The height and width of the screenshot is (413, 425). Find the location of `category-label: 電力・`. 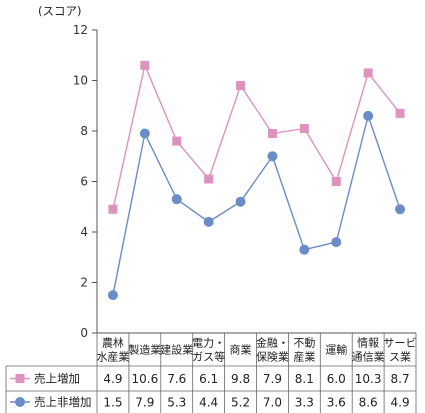

category-label: 電力・ is located at coordinates (208, 343).